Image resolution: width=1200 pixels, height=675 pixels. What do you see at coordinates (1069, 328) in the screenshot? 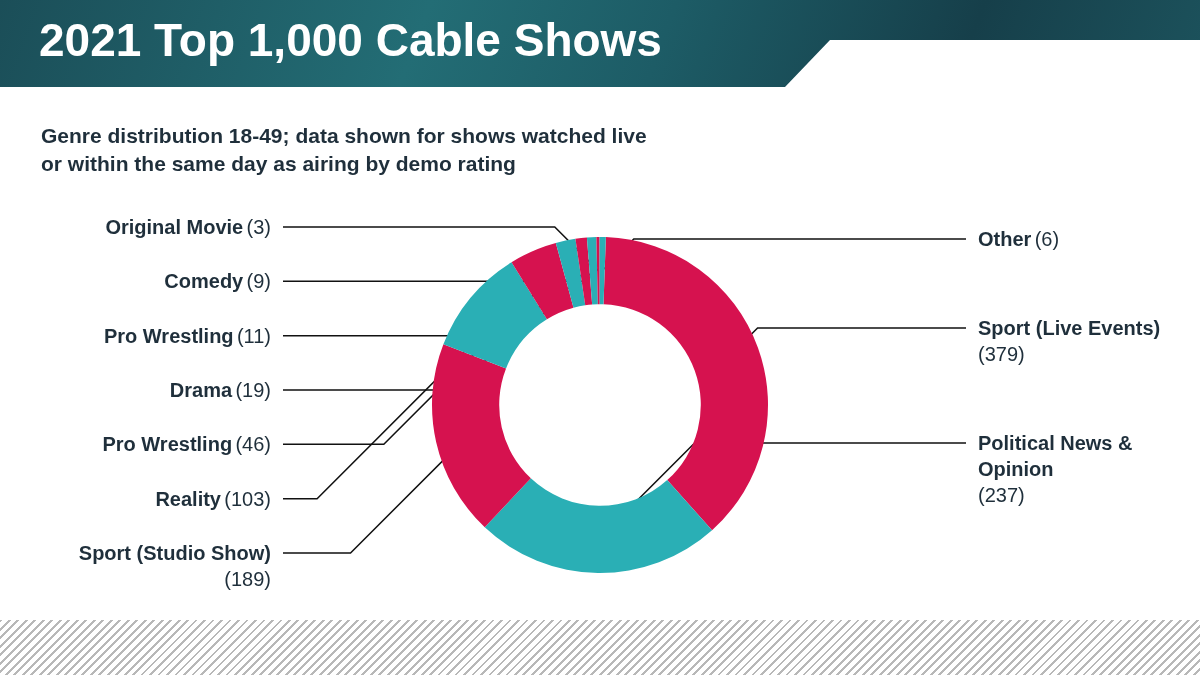
I see `slice-label: Sport (Live Events)` at bounding box center [1069, 328].